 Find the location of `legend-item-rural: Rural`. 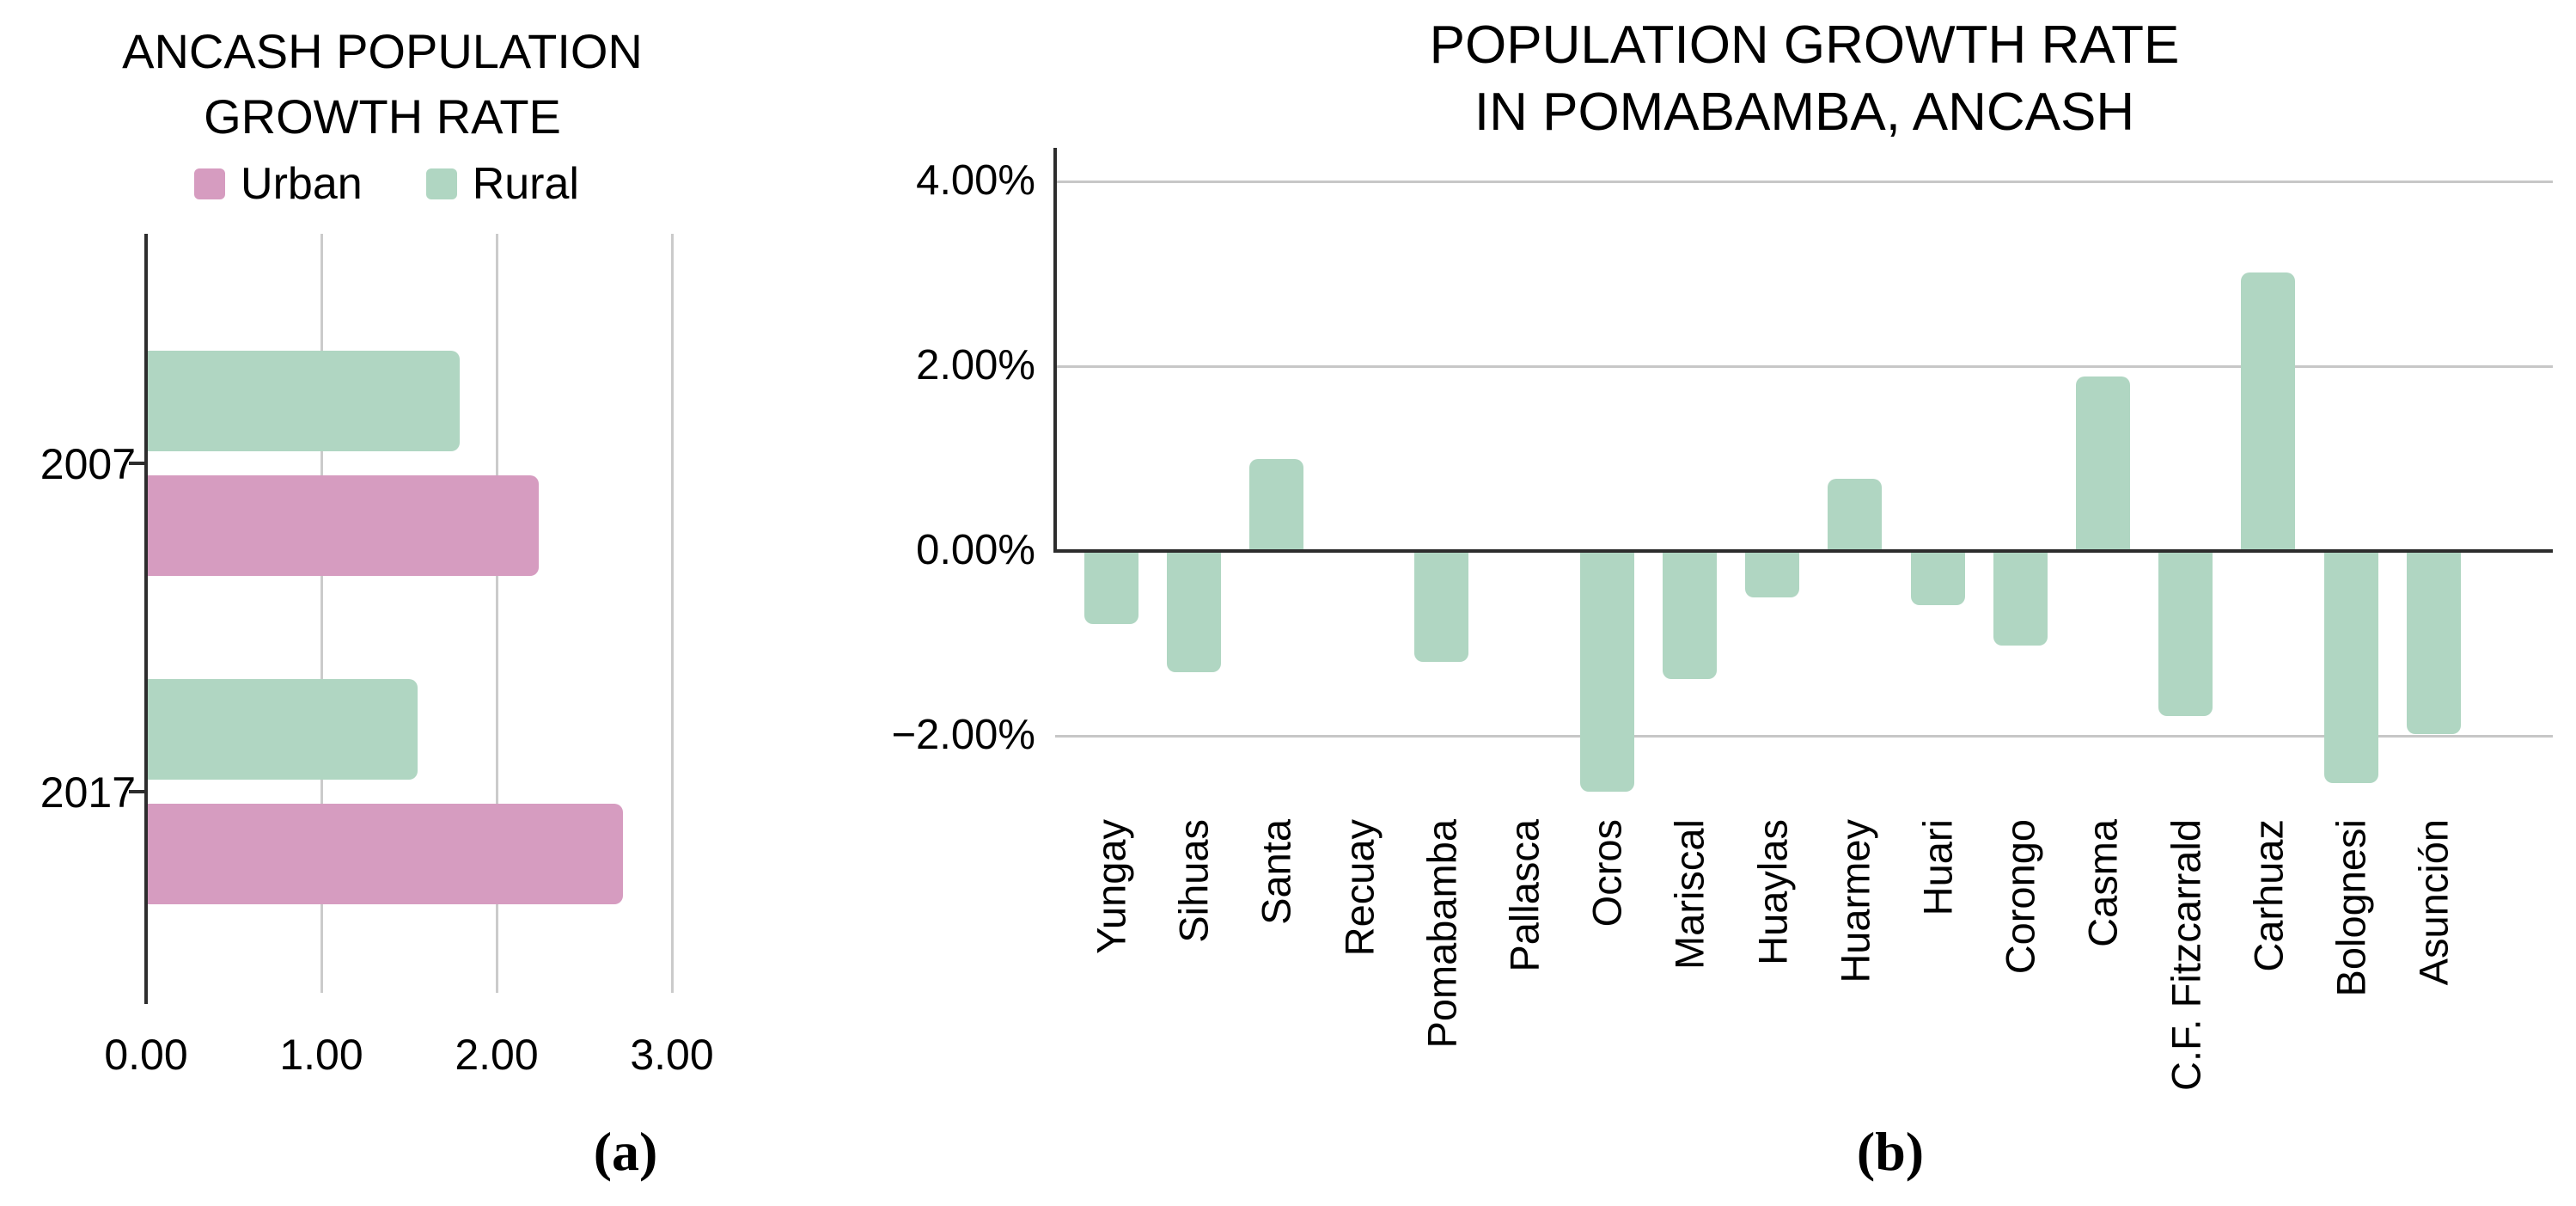

legend-item-rural: Rural is located at coordinates (502, 184).